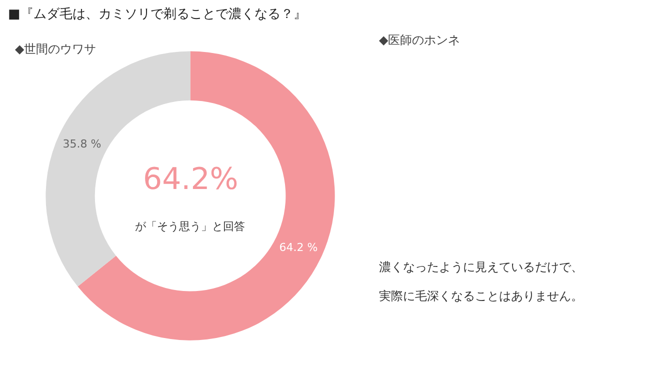 The width and height of the screenshot is (645, 366). What do you see at coordinates (298, 247) in the screenshot?
I see `data-label: 64.2 %` at bounding box center [298, 247].